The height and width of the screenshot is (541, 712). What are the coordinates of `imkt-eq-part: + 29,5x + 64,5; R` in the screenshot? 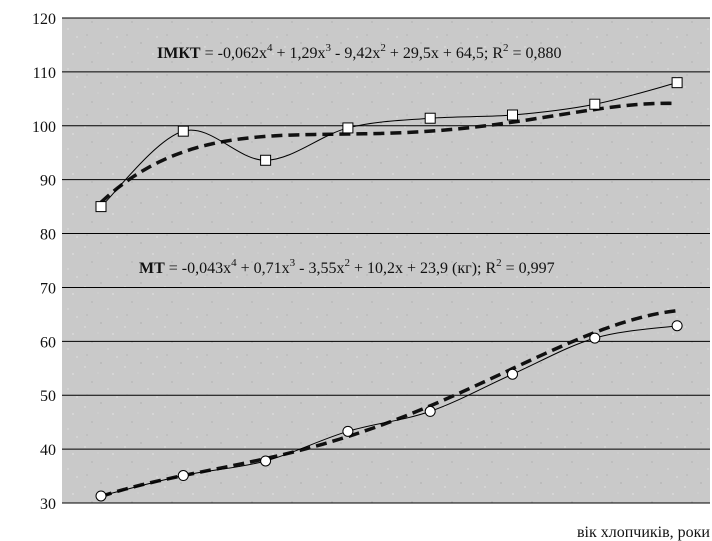 It's located at (444, 53).